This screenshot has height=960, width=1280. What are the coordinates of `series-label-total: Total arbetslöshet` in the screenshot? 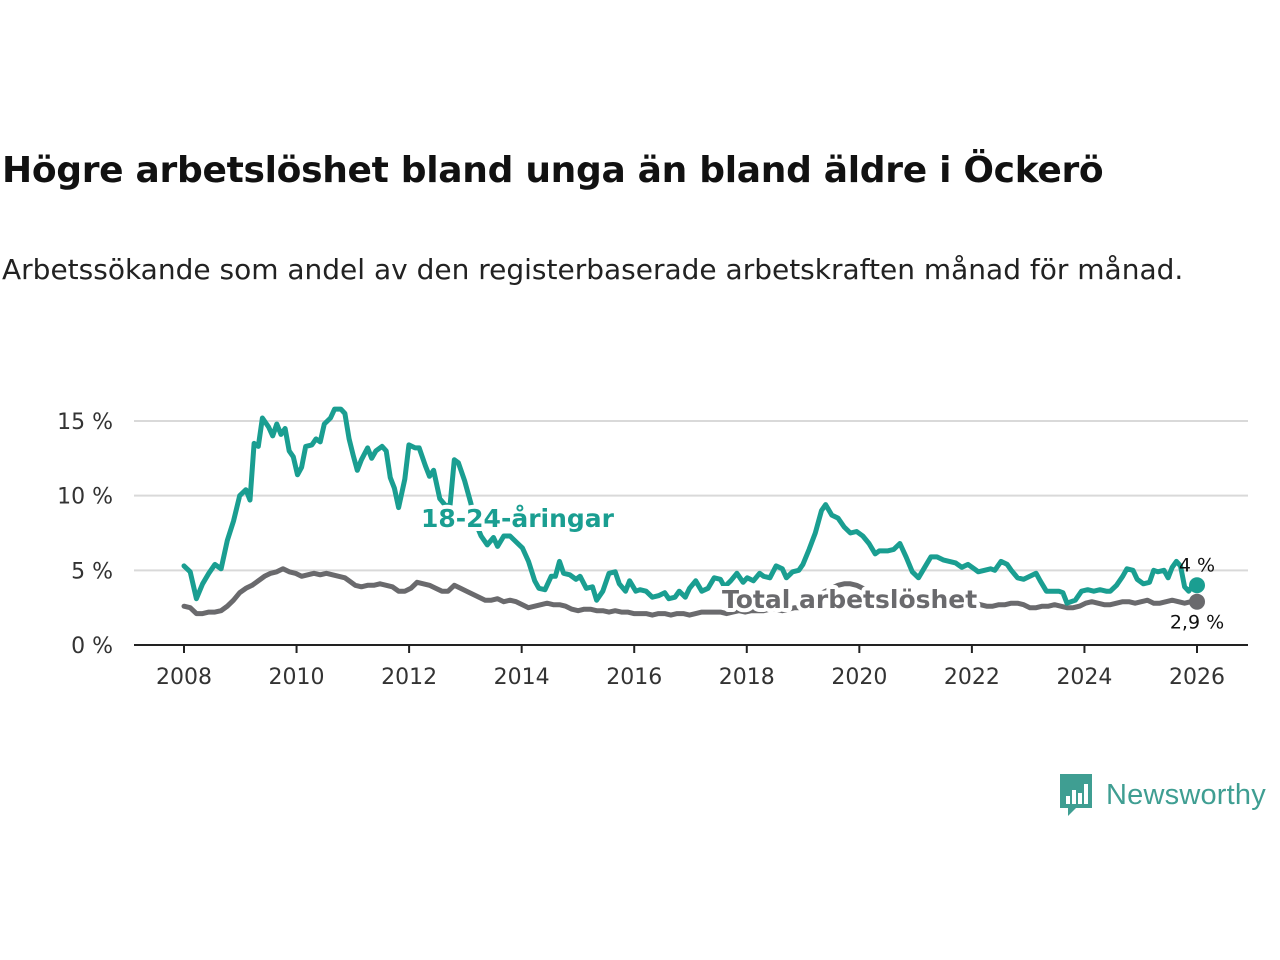 It's located at (849, 599).